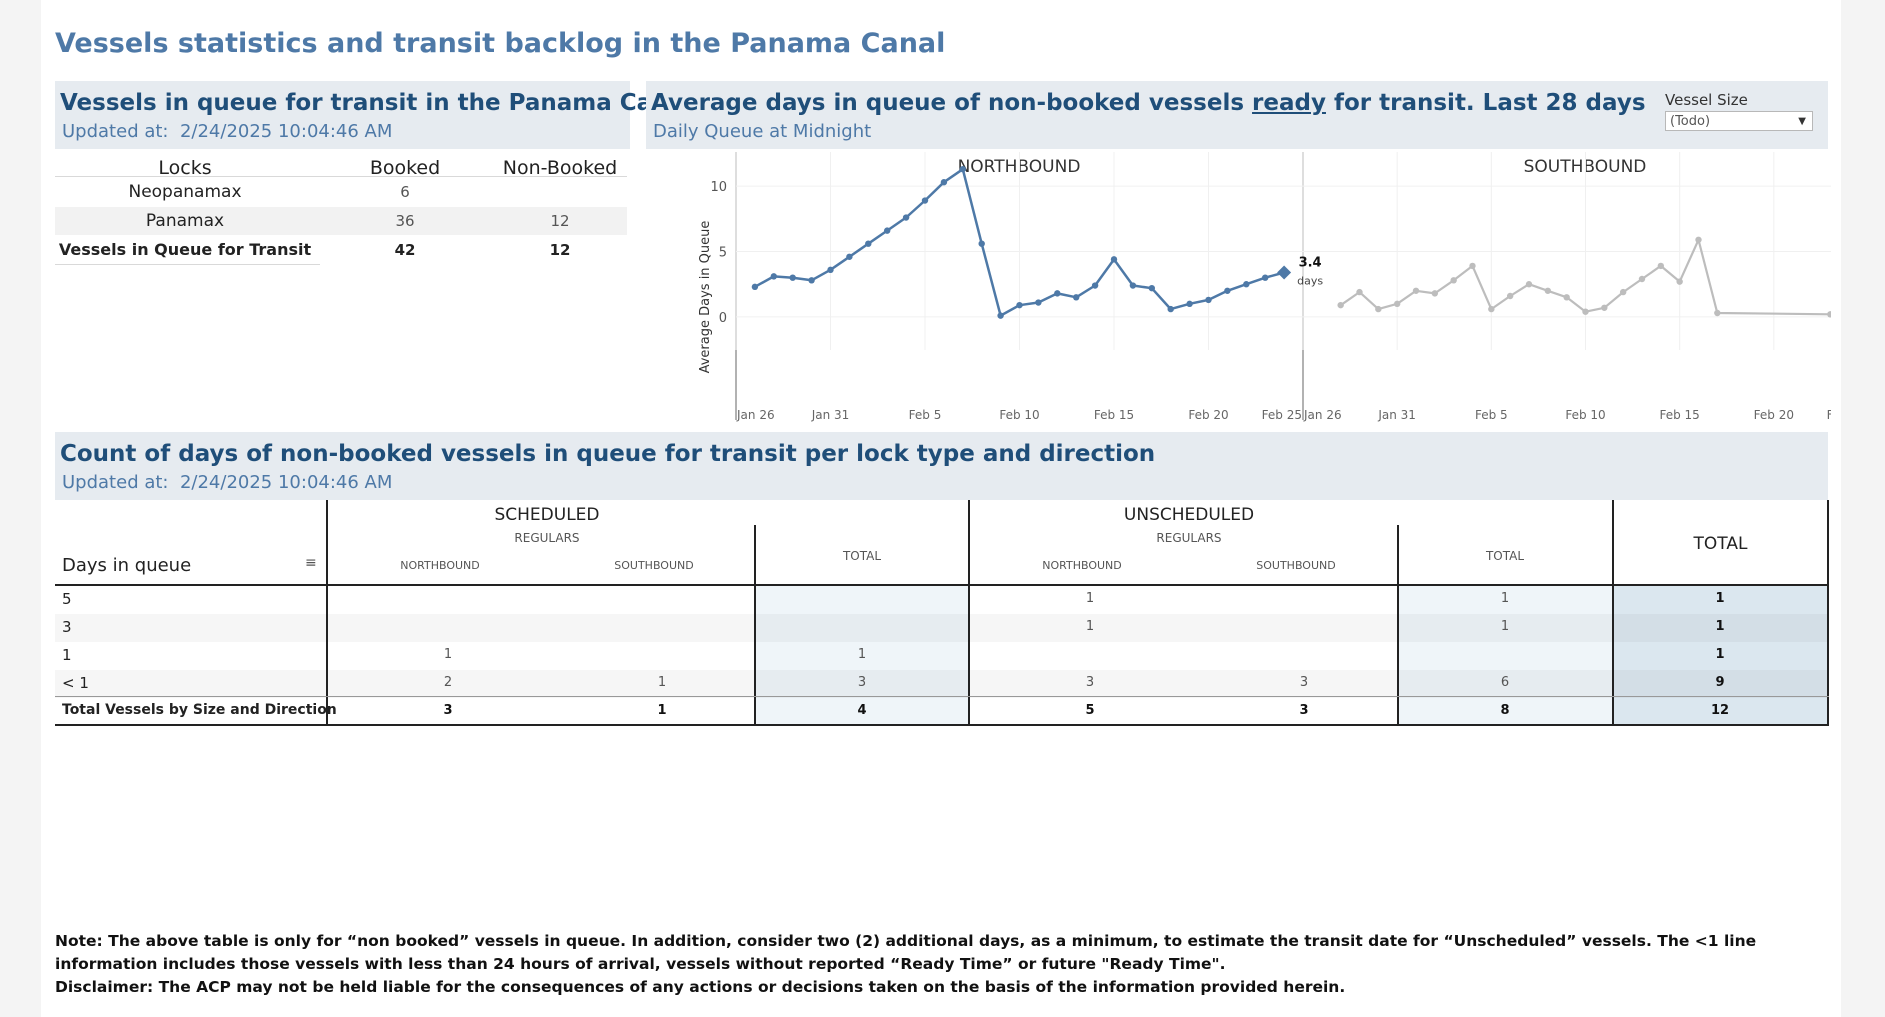 Image resolution: width=1885 pixels, height=1017 pixels. Describe the element at coordinates (1289, 103) in the screenshot. I see `title-ready: ready` at that location.